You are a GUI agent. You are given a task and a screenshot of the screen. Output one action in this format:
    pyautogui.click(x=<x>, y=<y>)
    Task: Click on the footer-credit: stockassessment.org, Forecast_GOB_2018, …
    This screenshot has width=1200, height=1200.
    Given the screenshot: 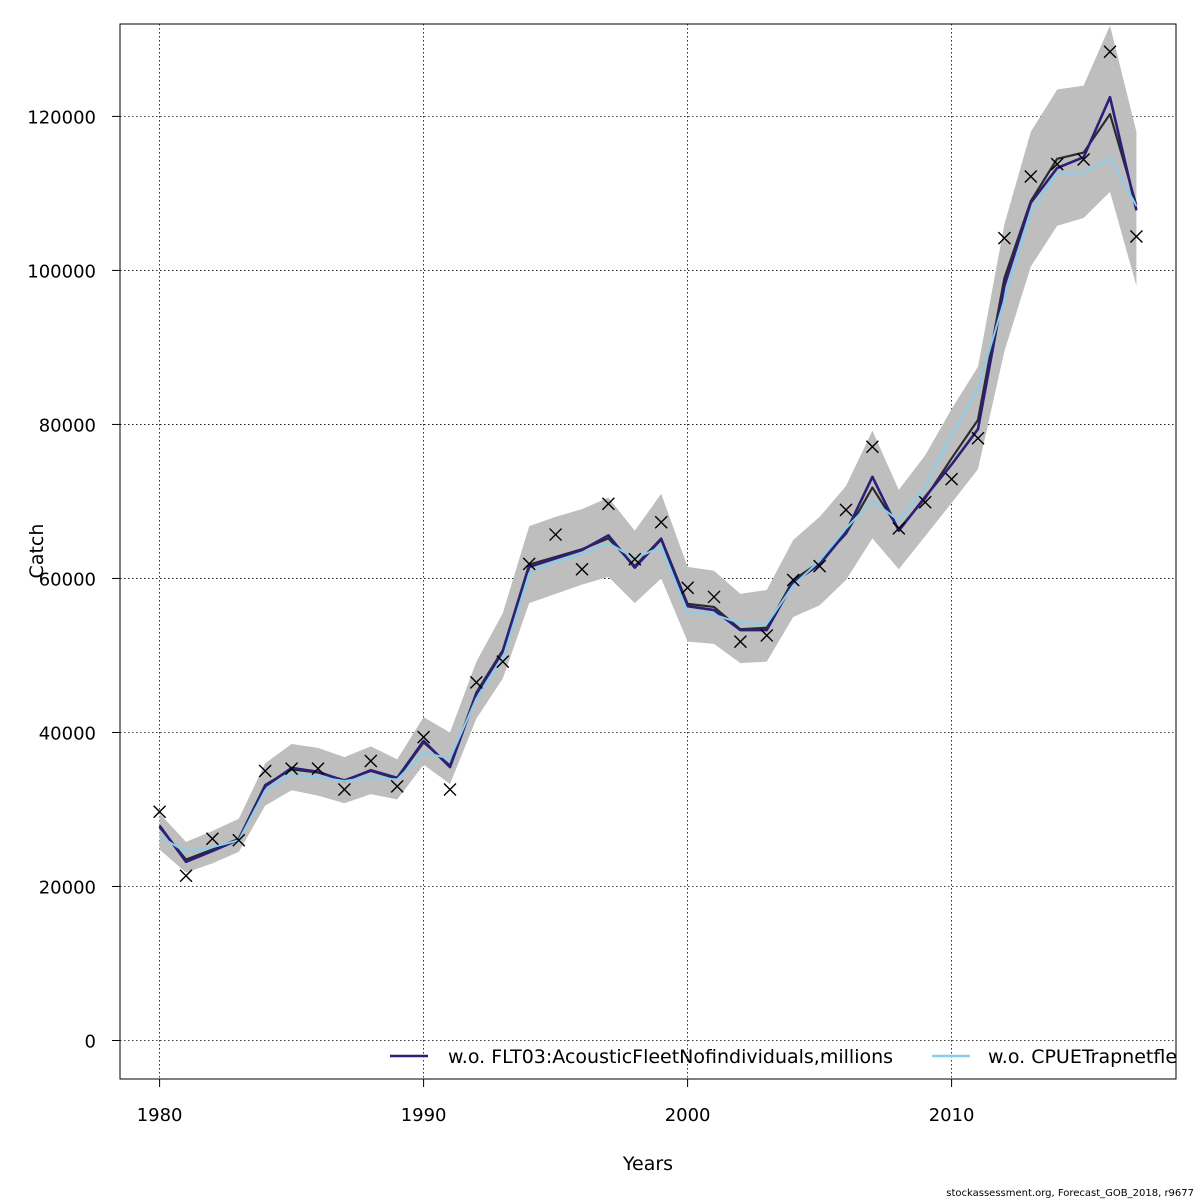 What is the action you would take?
    pyautogui.click(x=1070, y=1193)
    